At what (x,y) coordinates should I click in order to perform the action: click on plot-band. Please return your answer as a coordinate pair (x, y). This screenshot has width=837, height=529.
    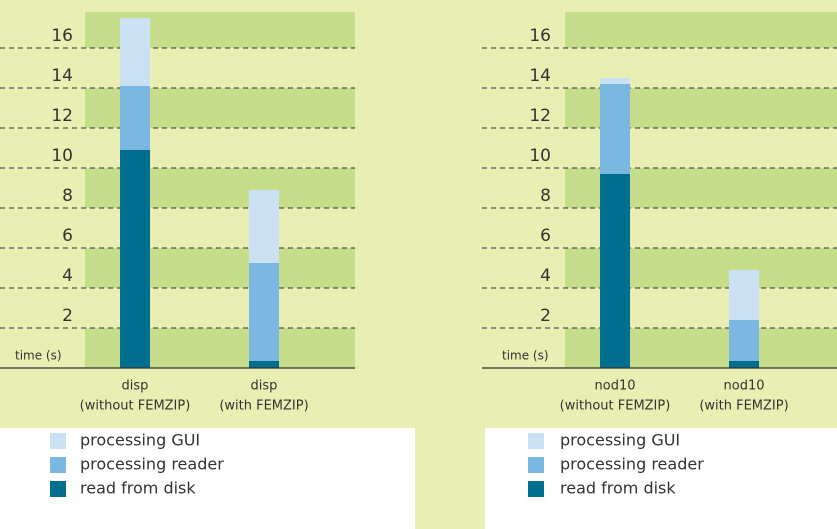
    Looking at the image, I should click on (701, 30).